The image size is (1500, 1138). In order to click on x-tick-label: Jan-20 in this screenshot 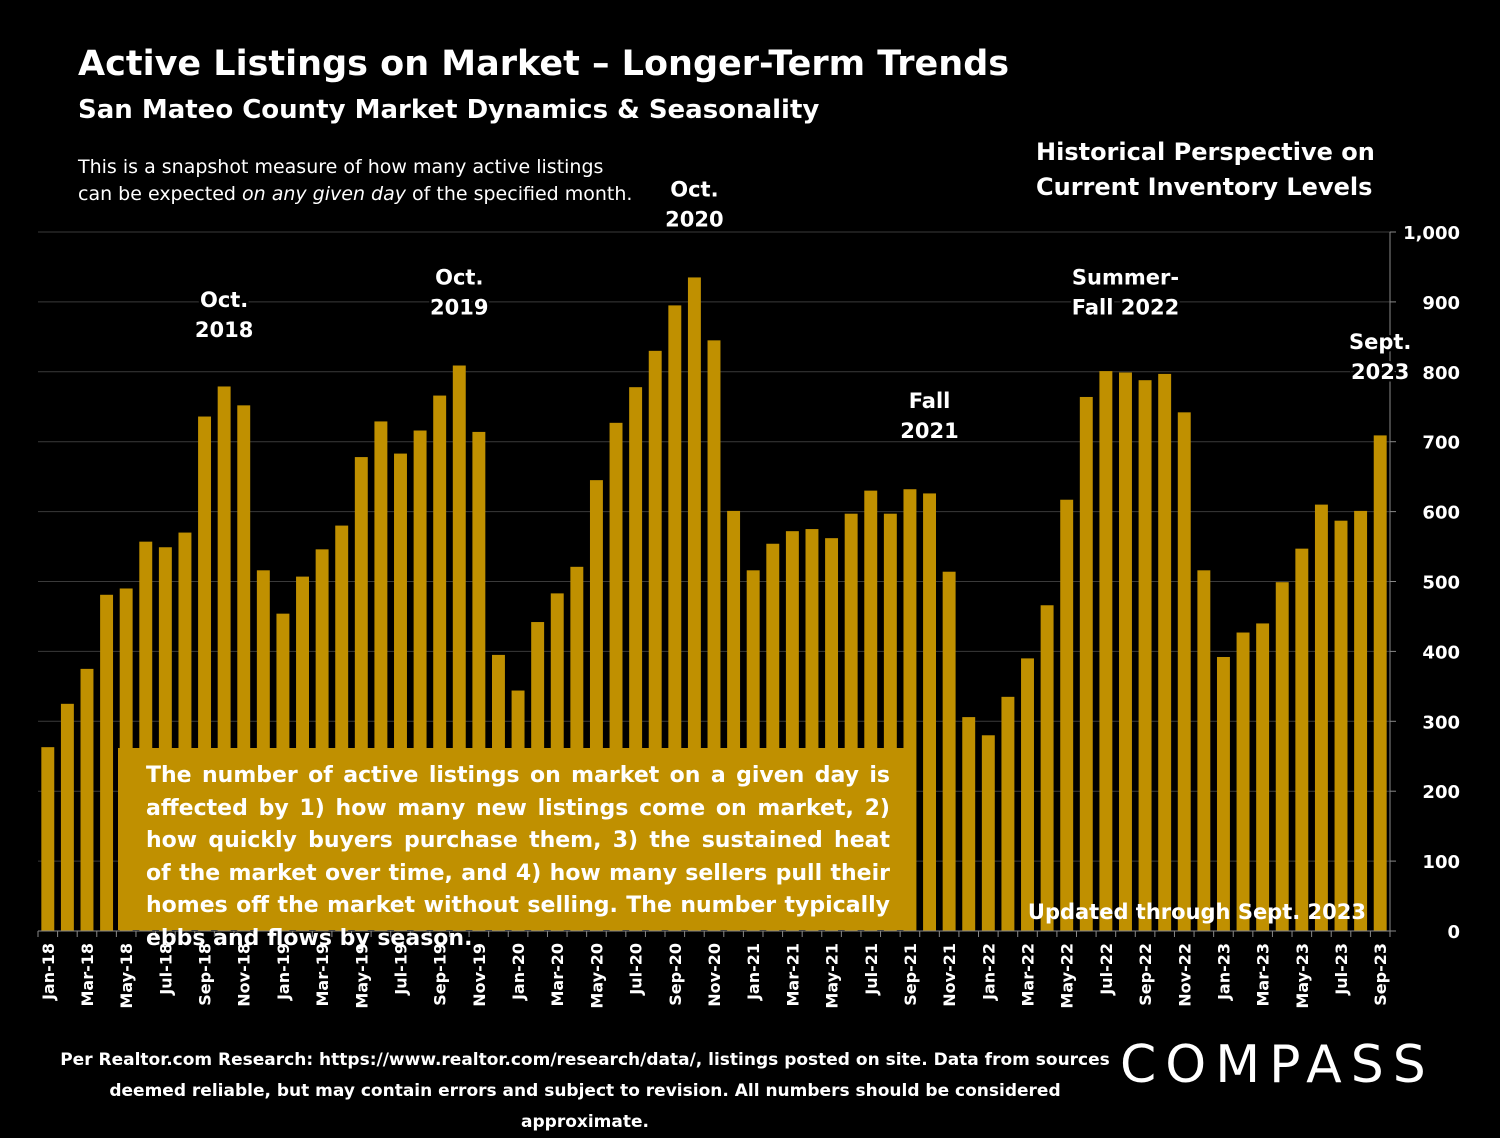, I will do `click(518, 972)`.